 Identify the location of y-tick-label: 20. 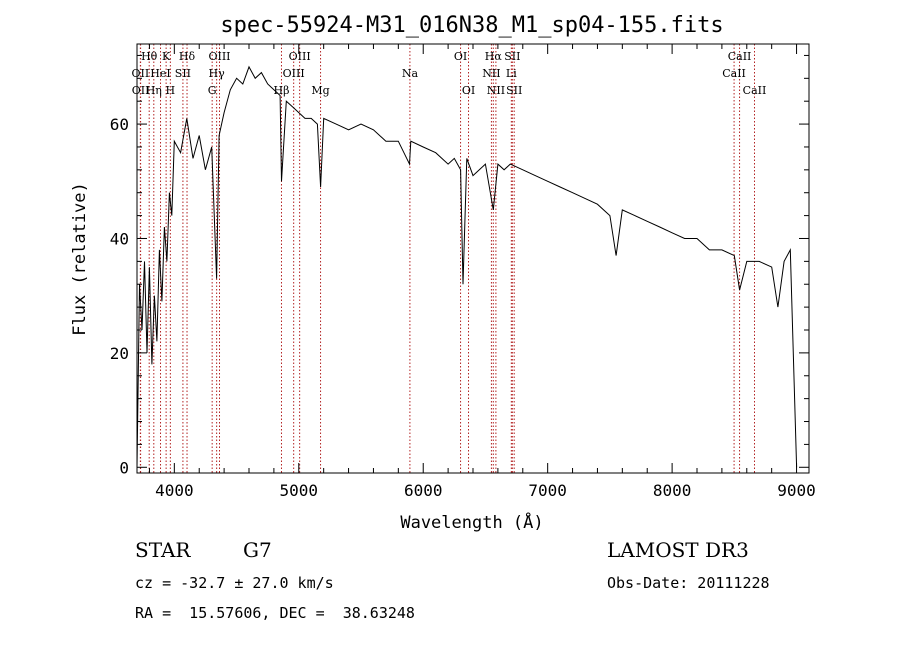
(119, 353).